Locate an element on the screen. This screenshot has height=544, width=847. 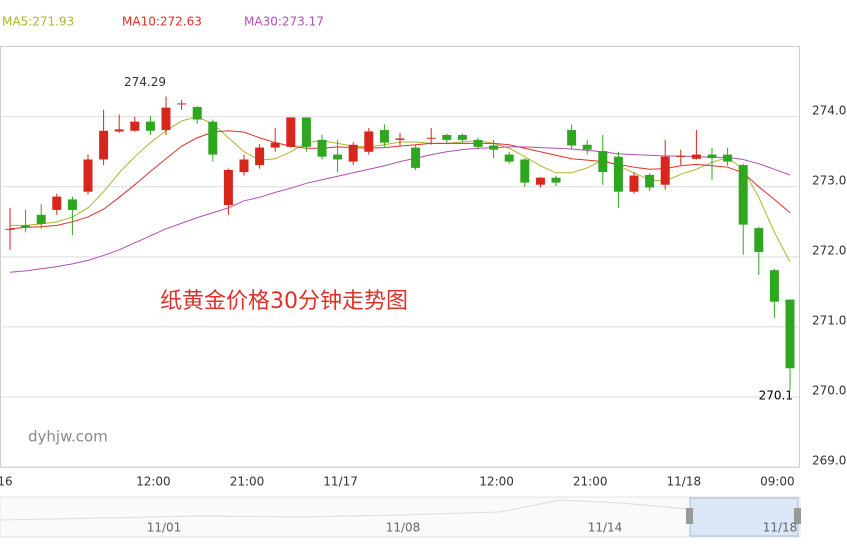
legend-entry: MA10:272.63 is located at coordinates (162, 22).